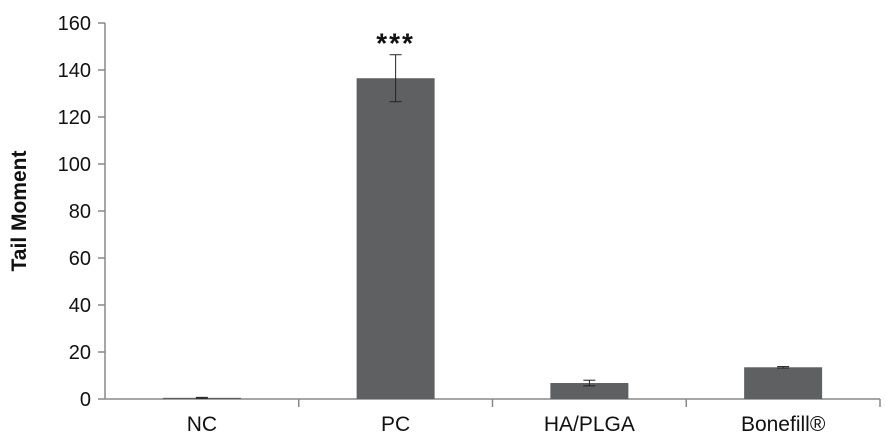 Image resolution: width=886 pixels, height=437 pixels. Describe the element at coordinates (783, 424) in the screenshot. I see `x-category-label: Bonefill®` at that location.